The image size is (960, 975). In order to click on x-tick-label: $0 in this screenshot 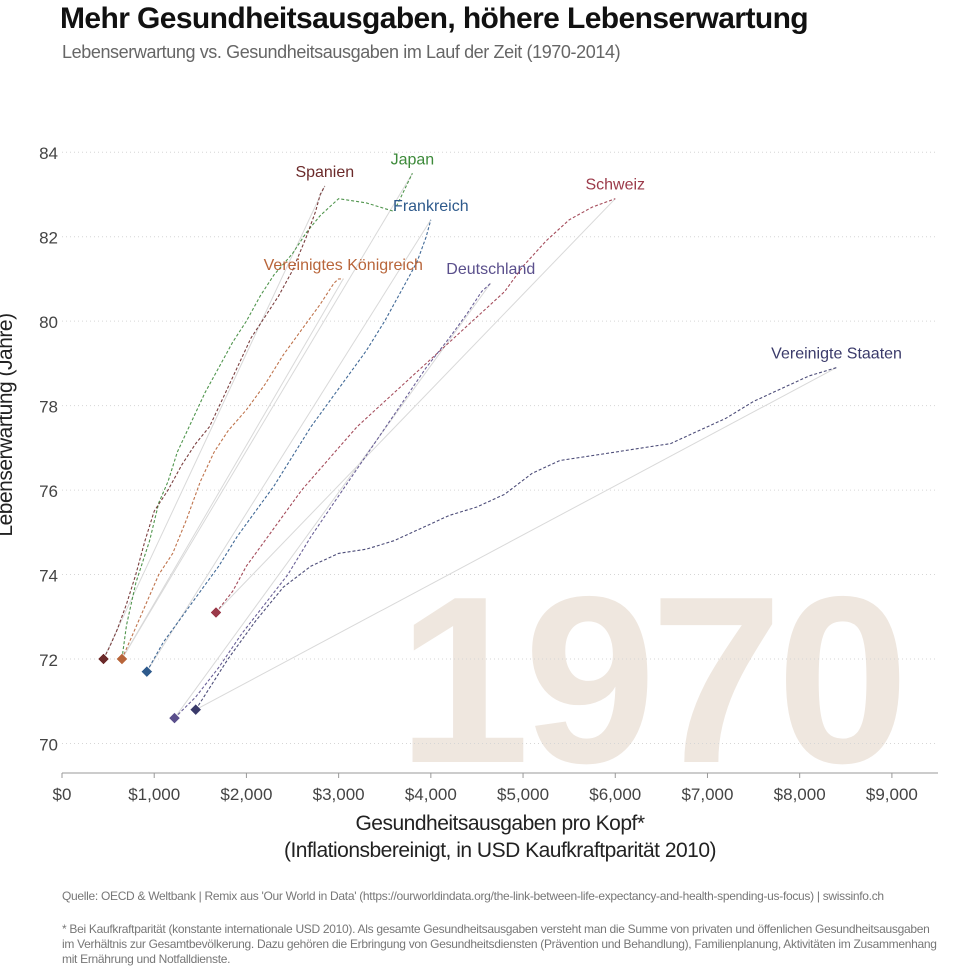, I will do `click(62, 794)`.